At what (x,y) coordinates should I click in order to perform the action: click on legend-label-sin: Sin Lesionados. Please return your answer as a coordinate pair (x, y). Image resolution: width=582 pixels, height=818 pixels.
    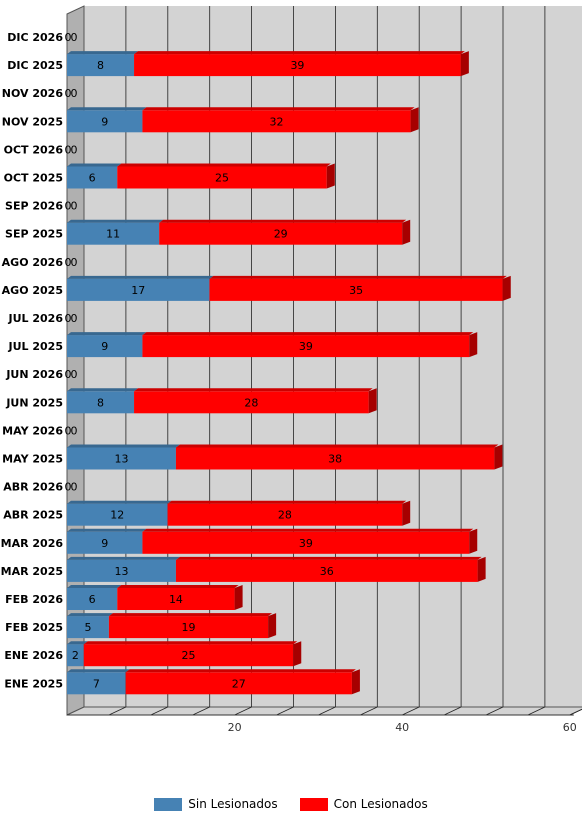
    Looking at the image, I should click on (233, 804).